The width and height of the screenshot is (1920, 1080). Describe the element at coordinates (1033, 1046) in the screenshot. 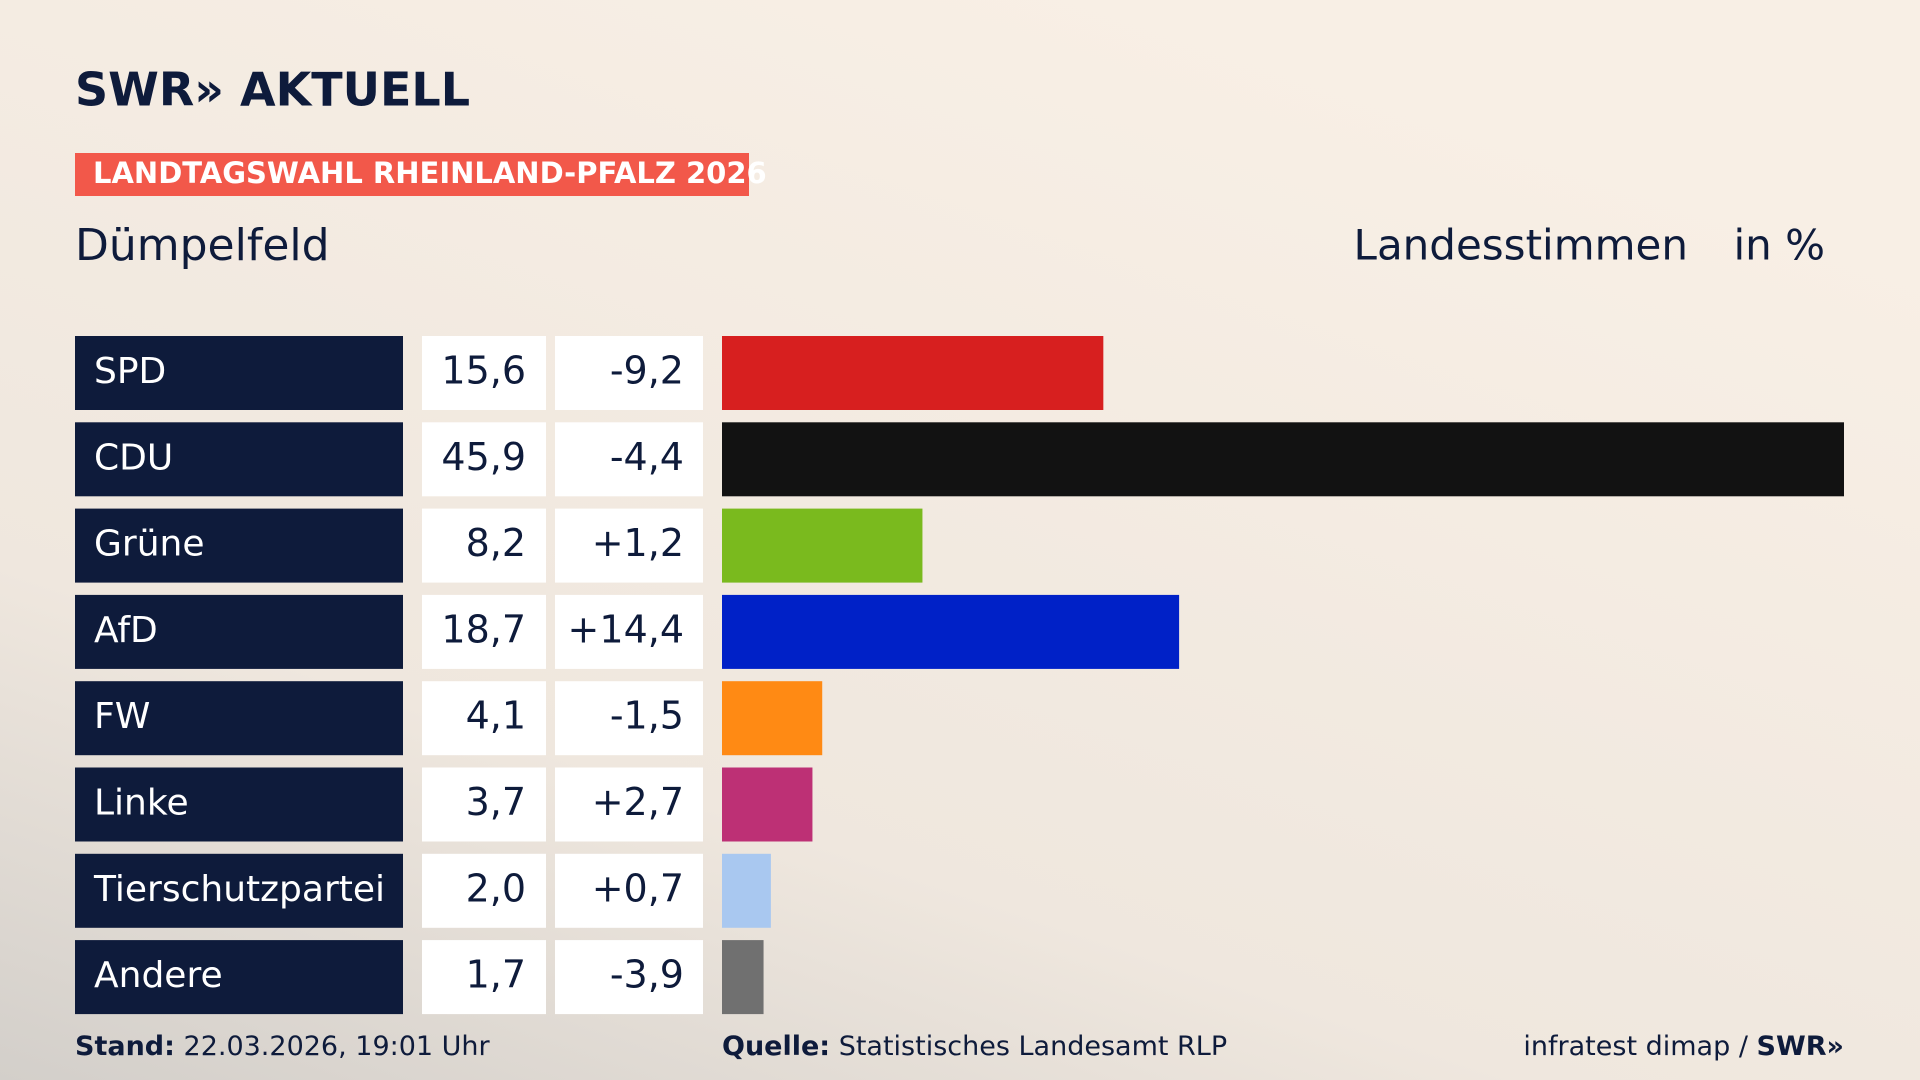

I see `source: Statistisches Landesamt RLP` at that location.